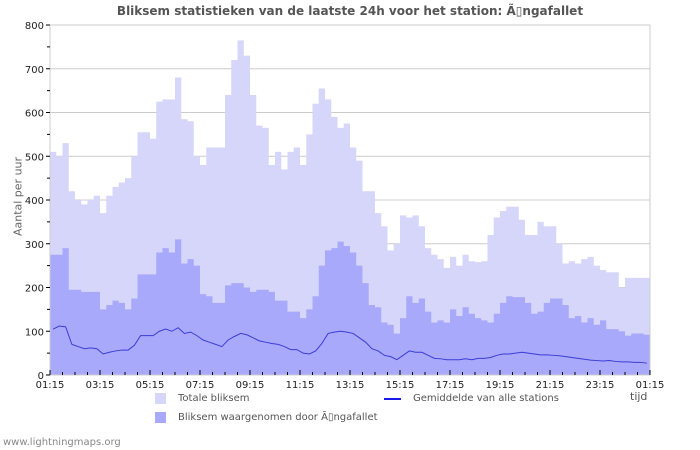 This screenshot has height=450, width=700. I want to click on svg-text: 11:15, so click(300, 385).